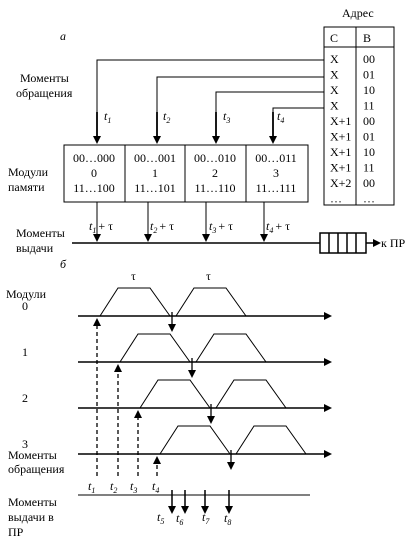  I want to click on to-cpu-label: к ПР, so click(393, 243).